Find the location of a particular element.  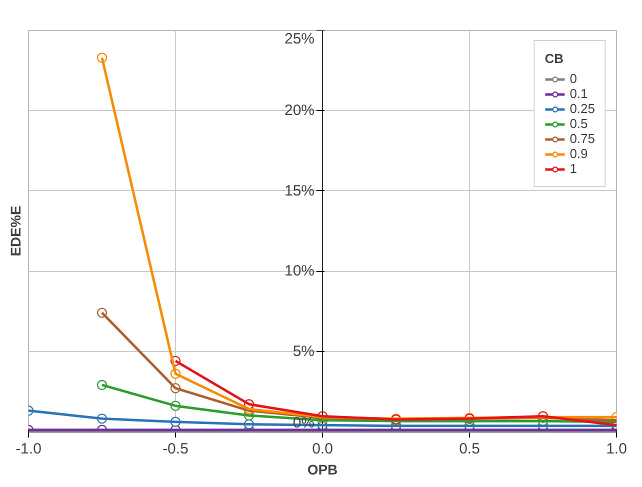

legend-label: 0.9 is located at coordinates (579, 153).